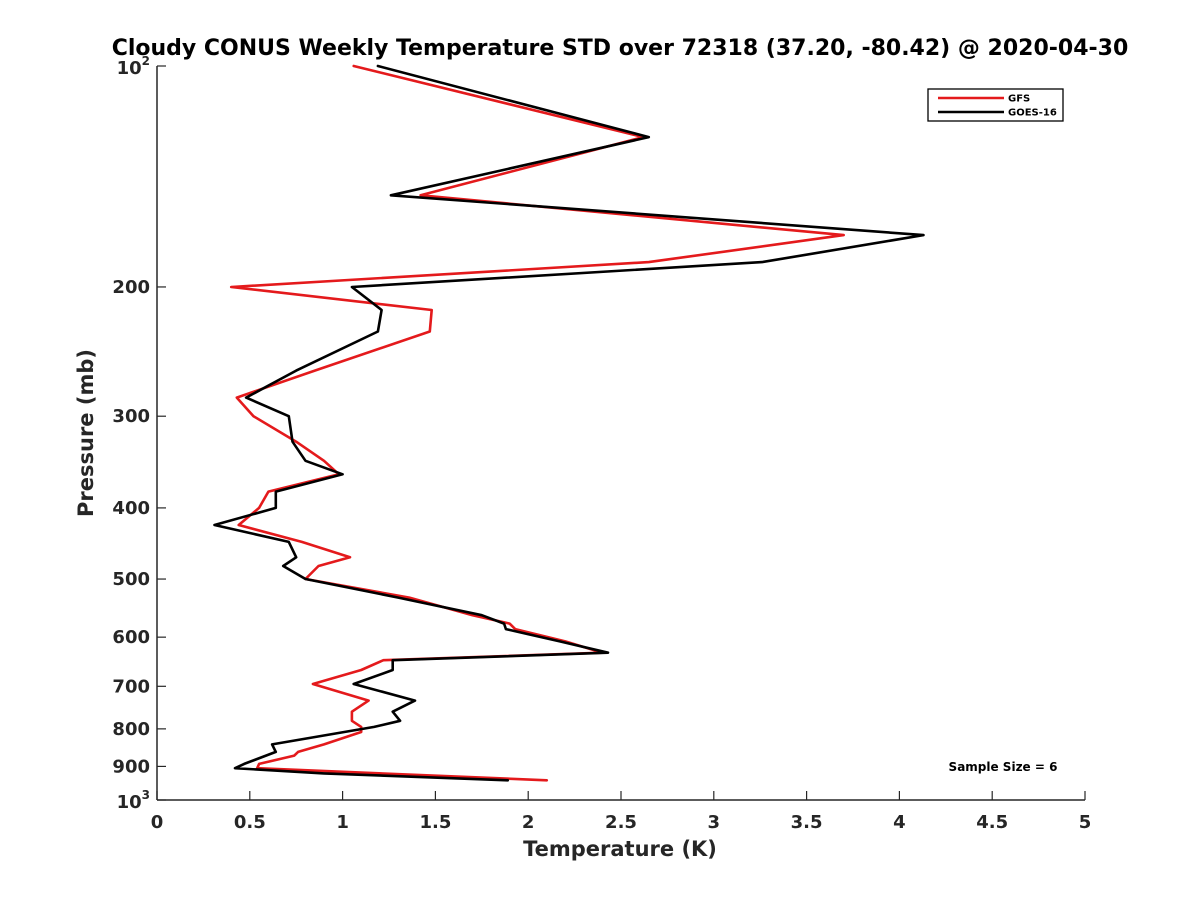 This screenshot has height=900, width=1200. What do you see at coordinates (1032, 113) in the screenshot?
I see `legend-label: GOES-16` at bounding box center [1032, 113].